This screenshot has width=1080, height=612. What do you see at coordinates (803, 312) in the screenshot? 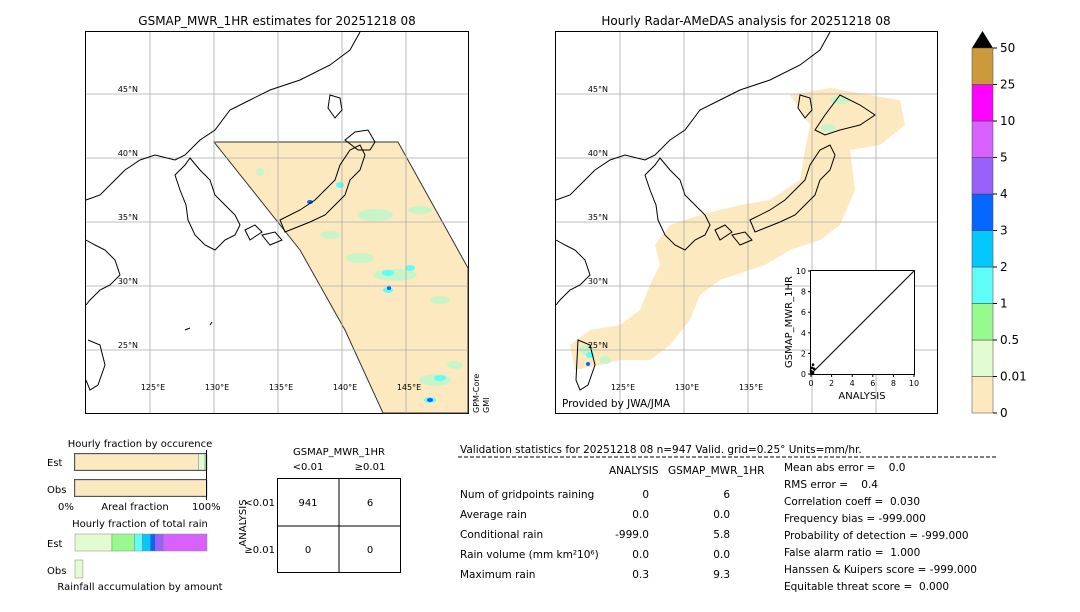
I see `inset-ytick-label: 6` at bounding box center [803, 312].